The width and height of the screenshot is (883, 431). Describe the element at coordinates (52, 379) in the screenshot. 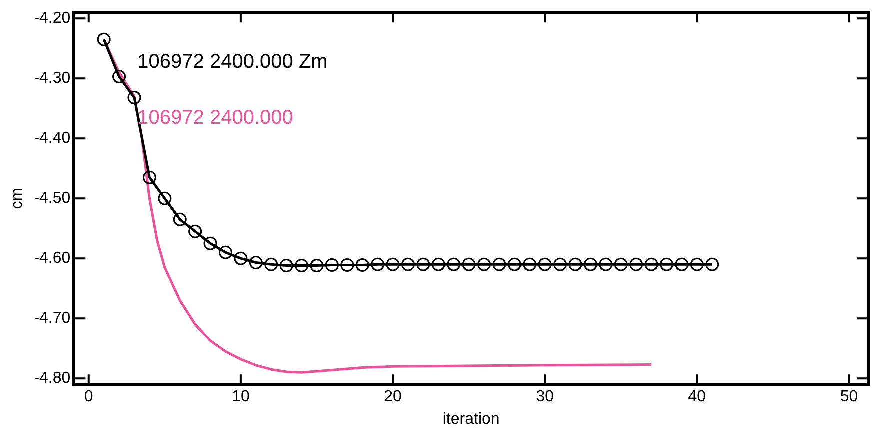

I see `y-tick-label: -4.80` at that location.